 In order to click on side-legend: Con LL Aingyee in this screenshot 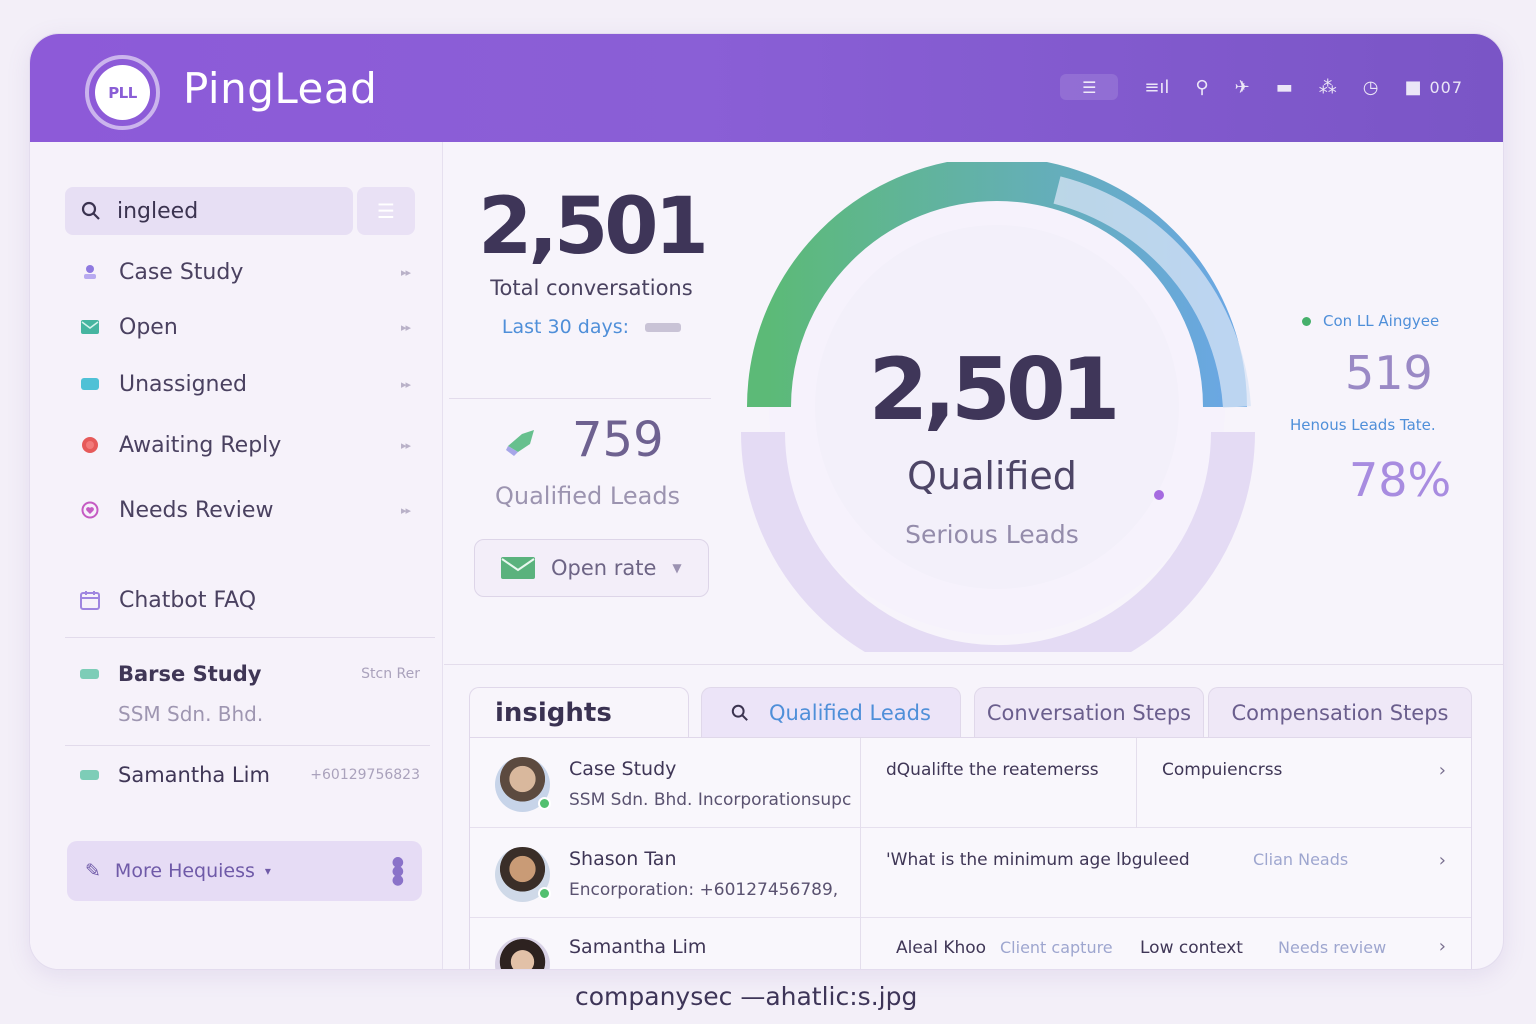, I will do `click(1370, 321)`.